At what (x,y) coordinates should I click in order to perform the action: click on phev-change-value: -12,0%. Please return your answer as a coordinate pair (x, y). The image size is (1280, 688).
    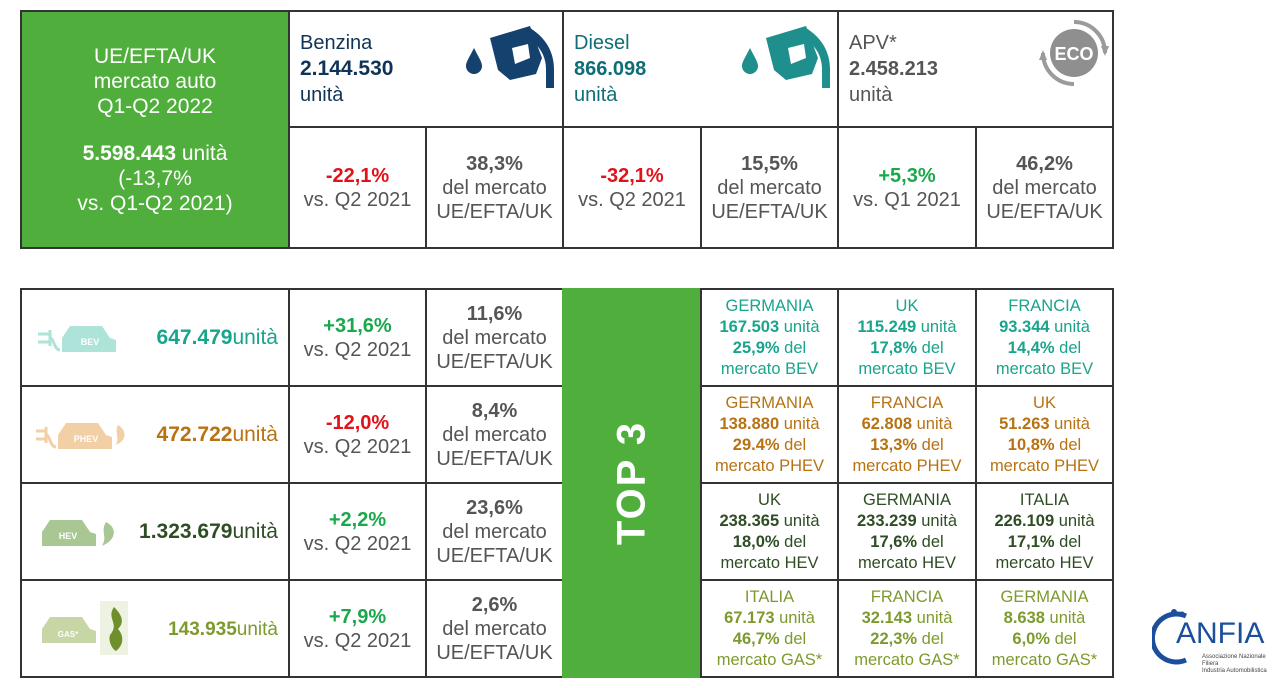
    Looking at the image, I should click on (357, 422).